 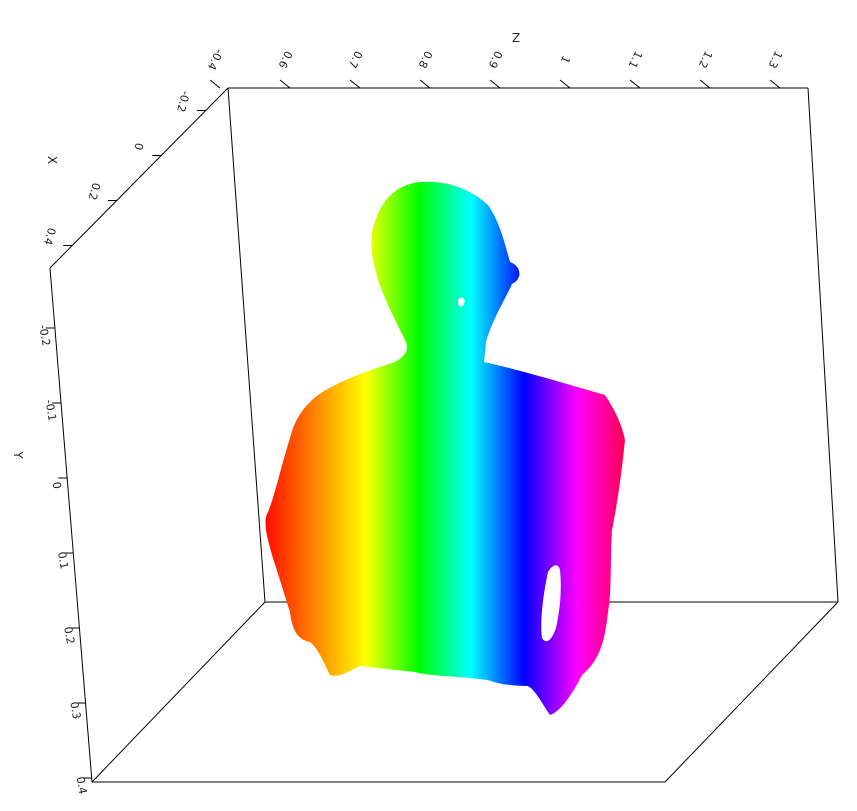 I want to click on x-tick-label: 0.4, so click(x=49, y=236).